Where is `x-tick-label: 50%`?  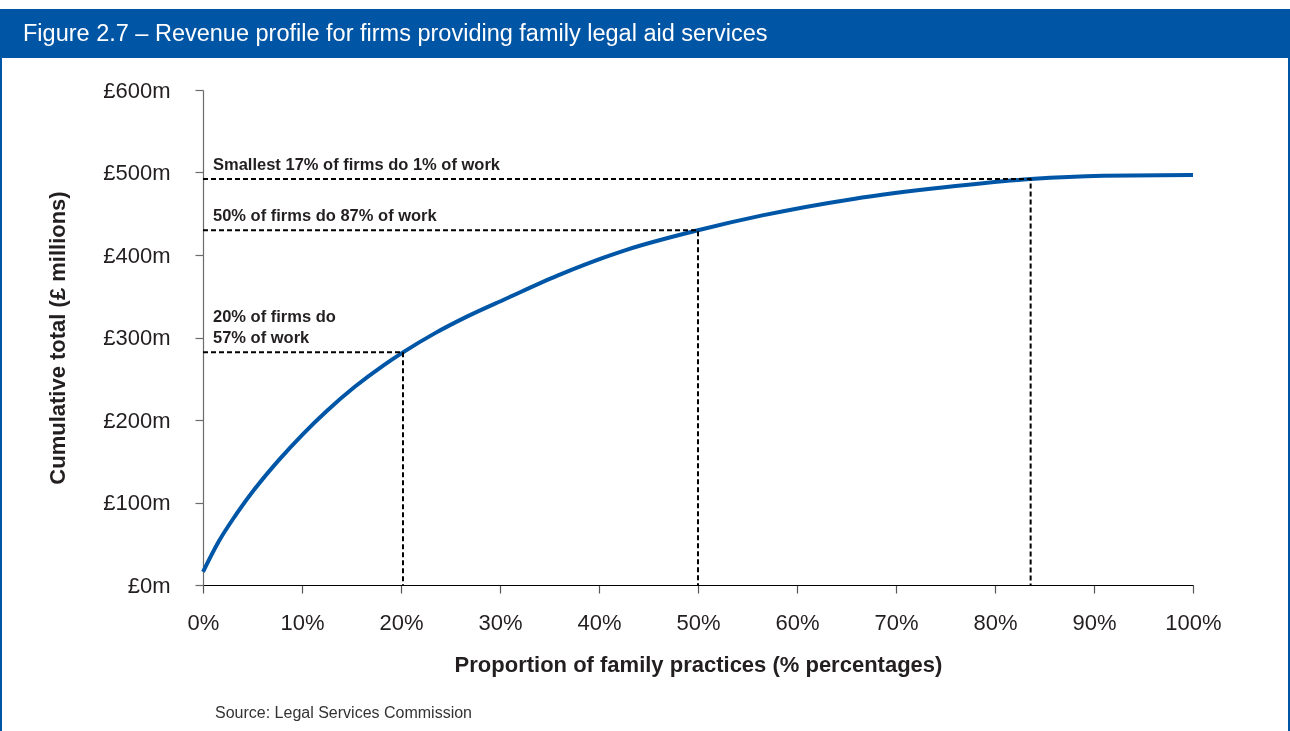 x-tick-label: 50% is located at coordinates (698, 622).